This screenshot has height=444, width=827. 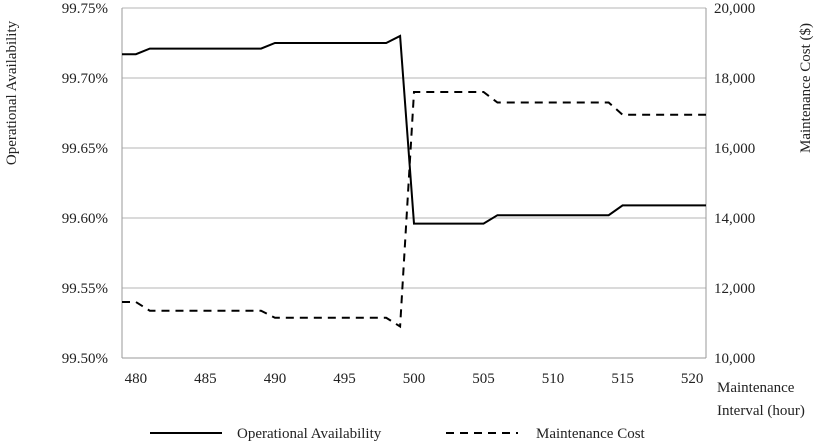 What do you see at coordinates (622, 379) in the screenshot?
I see `x-tick-label: 515` at bounding box center [622, 379].